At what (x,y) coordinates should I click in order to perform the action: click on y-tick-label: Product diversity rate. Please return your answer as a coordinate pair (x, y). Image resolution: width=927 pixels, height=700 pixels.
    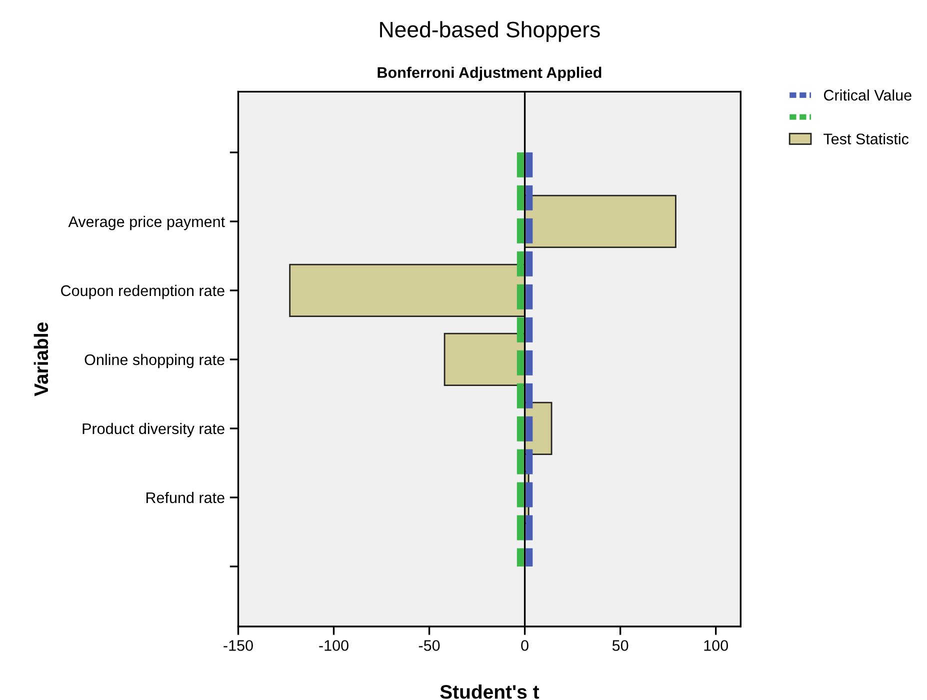
    Looking at the image, I should click on (153, 430).